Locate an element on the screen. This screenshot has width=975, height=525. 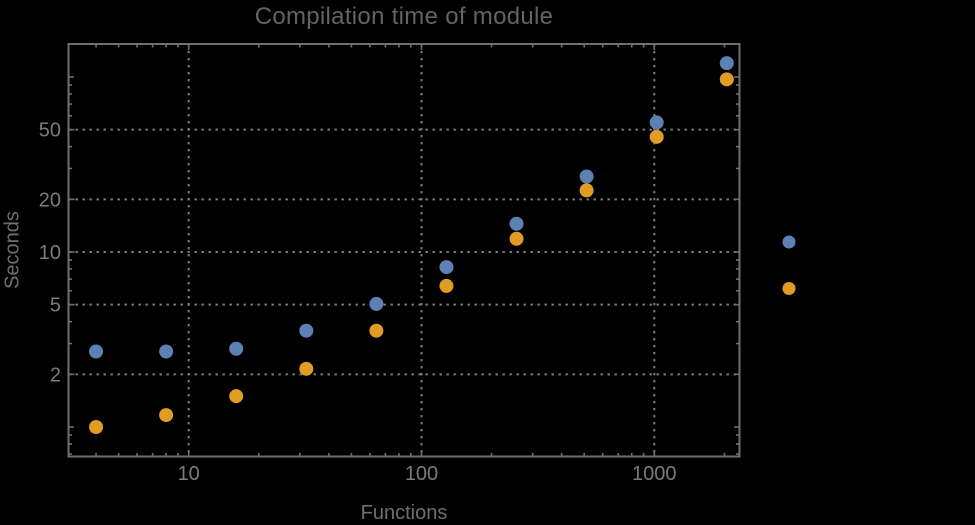
x-tick-label: 10 is located at coordinates (189, 474).